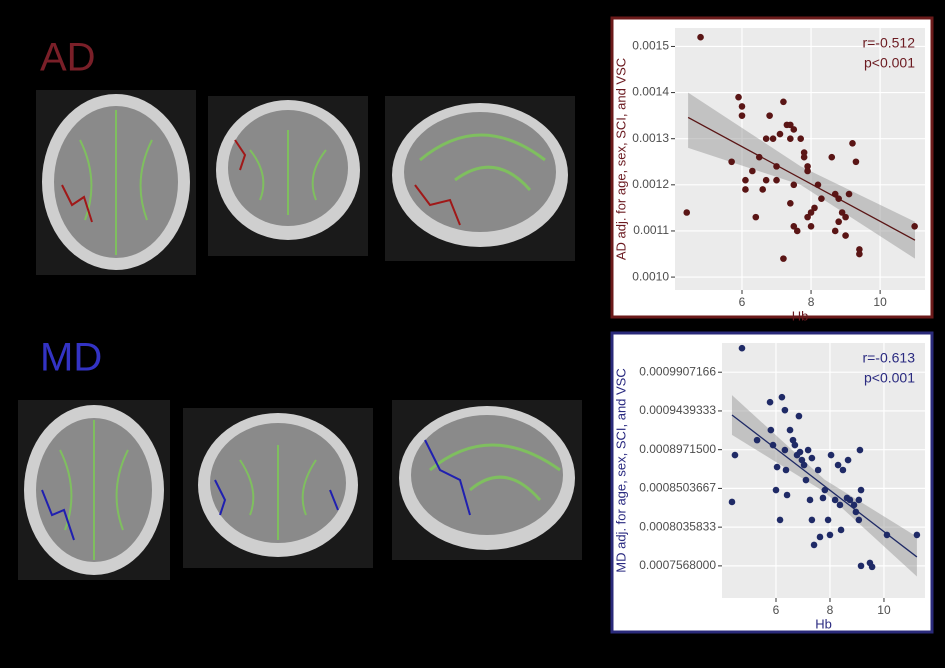  What do you see at coordinates (677, 371) in the screenshot?
I see `y-tick-label: 0.0009907166` at bounding box center [677, 371].